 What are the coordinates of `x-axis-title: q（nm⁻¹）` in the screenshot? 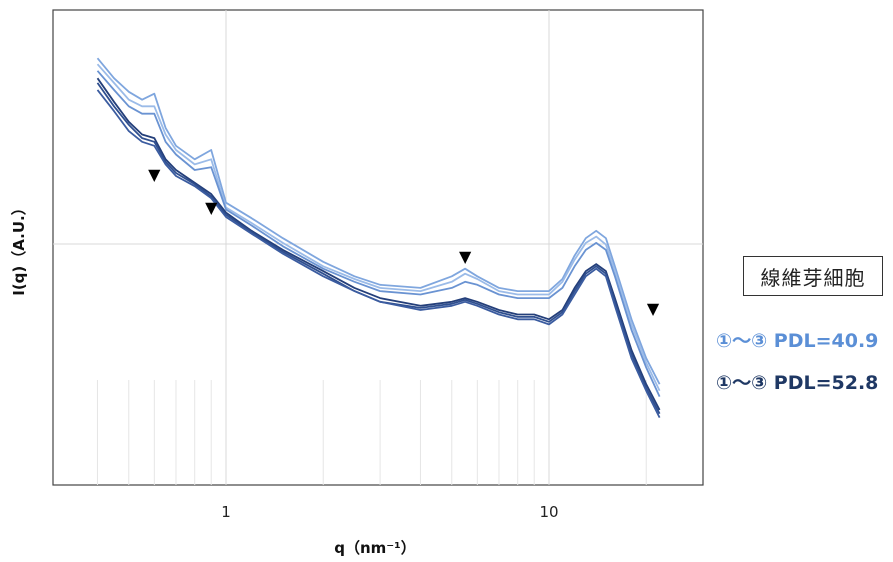 It's located at (375, 548).